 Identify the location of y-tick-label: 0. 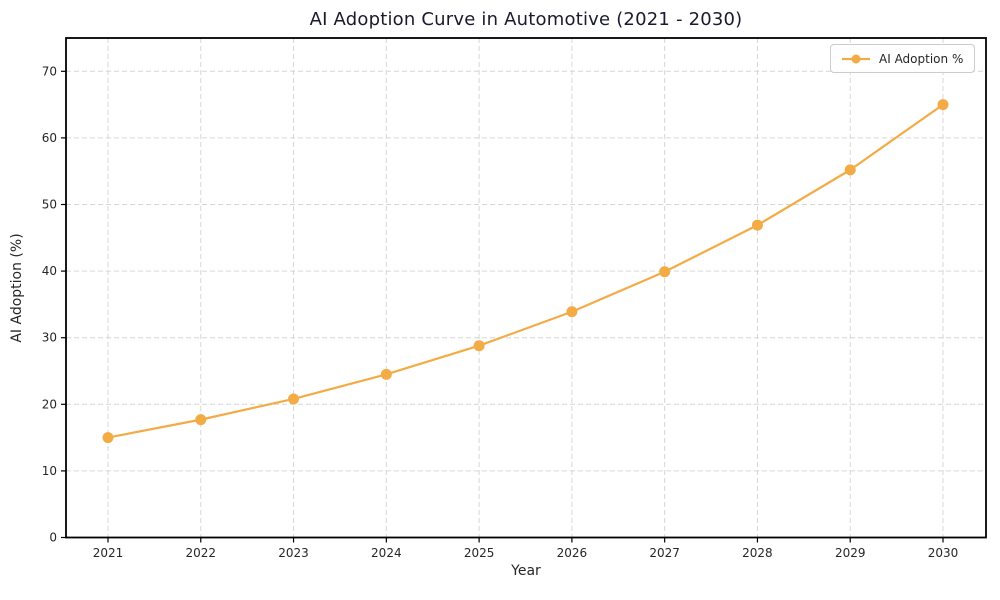
(53, 538).